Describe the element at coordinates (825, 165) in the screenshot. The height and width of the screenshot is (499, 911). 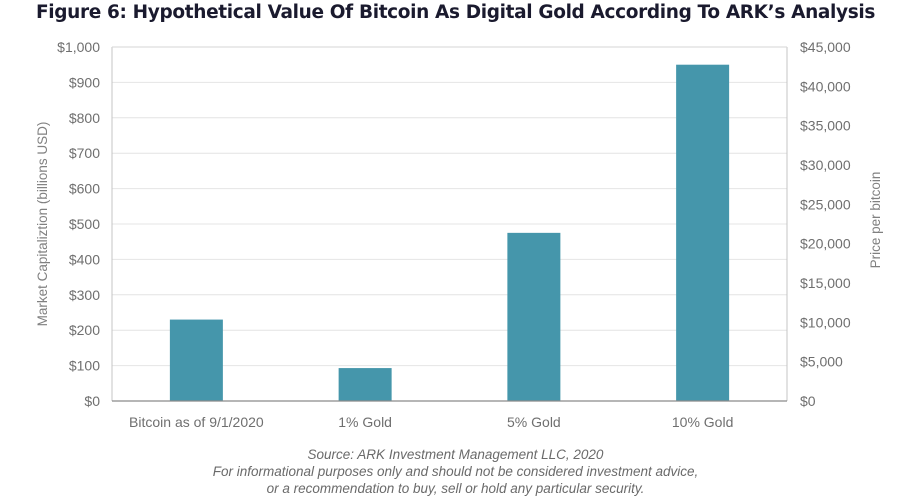
I see `y2-tick-label: $30,000` at that location.